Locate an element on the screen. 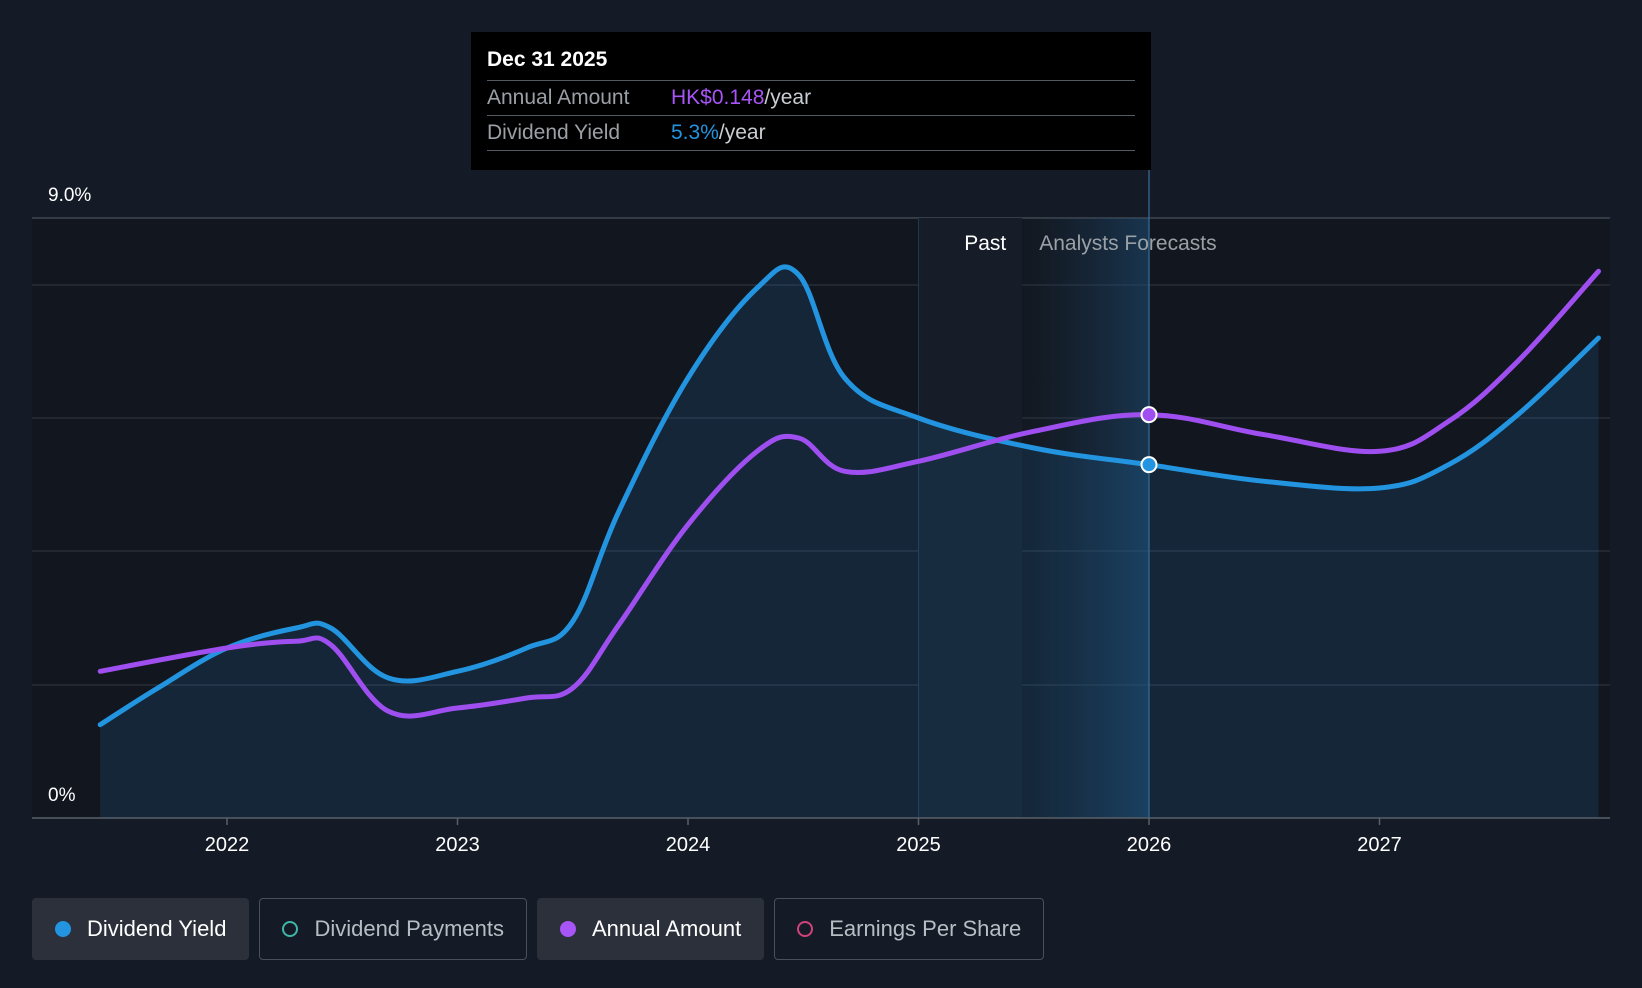  past-region is located at coordinates (970, 518).